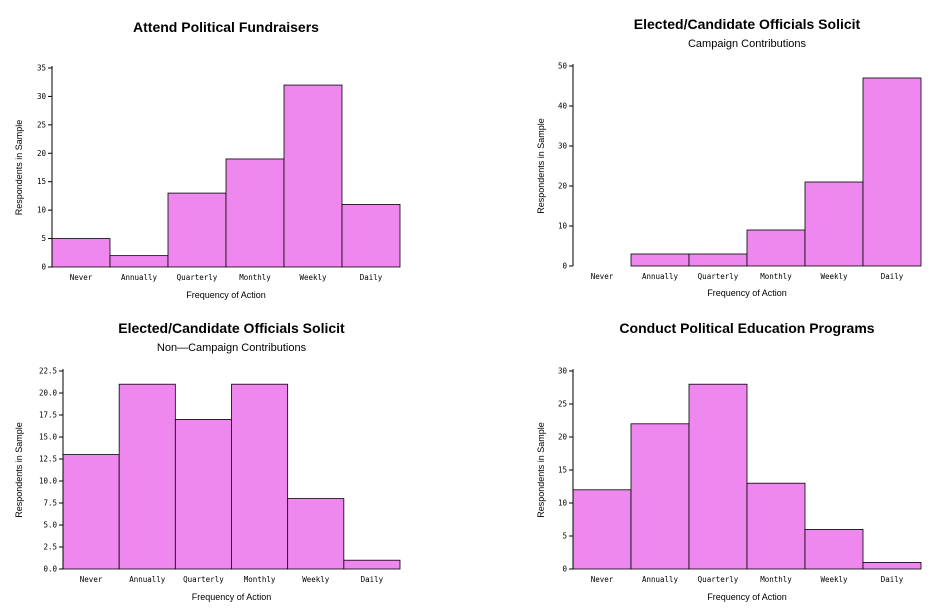  What do you see at coordinates (747, 44) in the screenshot?
I see `chart-subtitle: Campaign Contributions` at bounding box center [747, 44].